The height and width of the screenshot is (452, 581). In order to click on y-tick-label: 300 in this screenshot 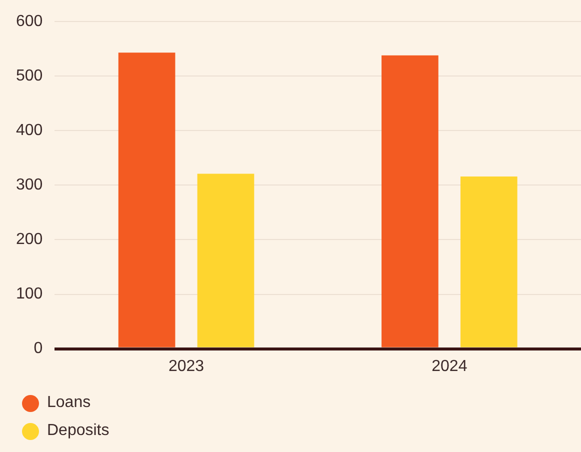, I will do `click(29, 185)`.